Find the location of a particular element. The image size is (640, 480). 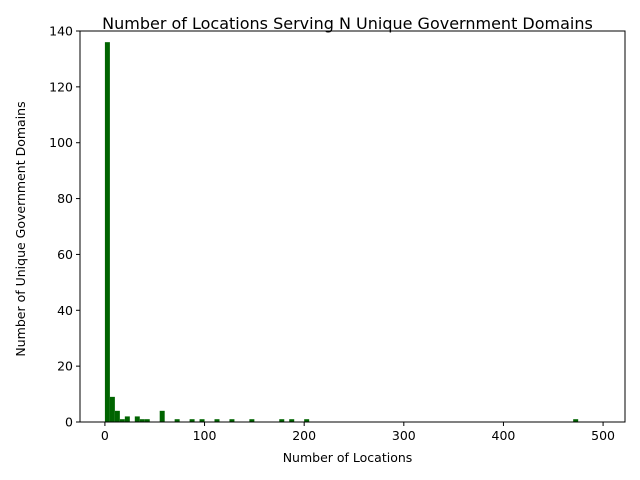

y-tick-label: 120 is located at coordinates (61, 86).